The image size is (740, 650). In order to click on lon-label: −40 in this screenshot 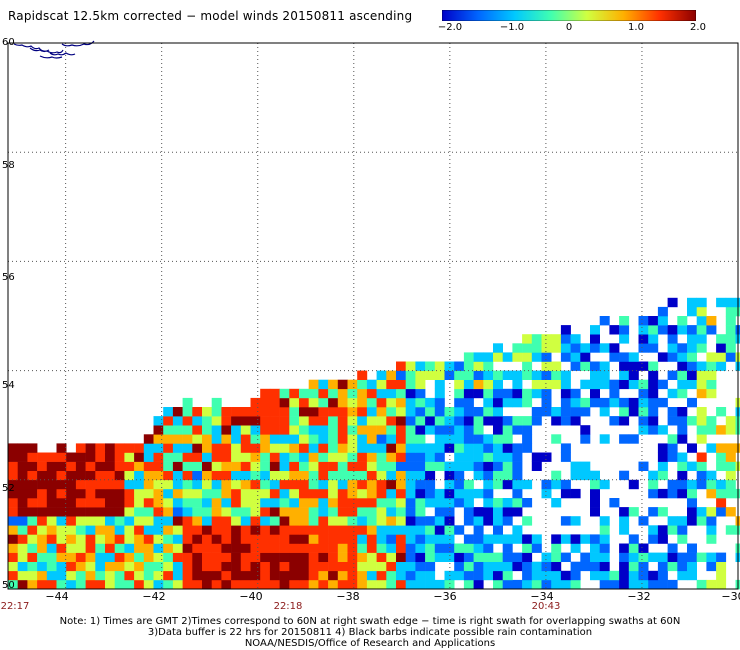, I will do `click(251, 596)`.